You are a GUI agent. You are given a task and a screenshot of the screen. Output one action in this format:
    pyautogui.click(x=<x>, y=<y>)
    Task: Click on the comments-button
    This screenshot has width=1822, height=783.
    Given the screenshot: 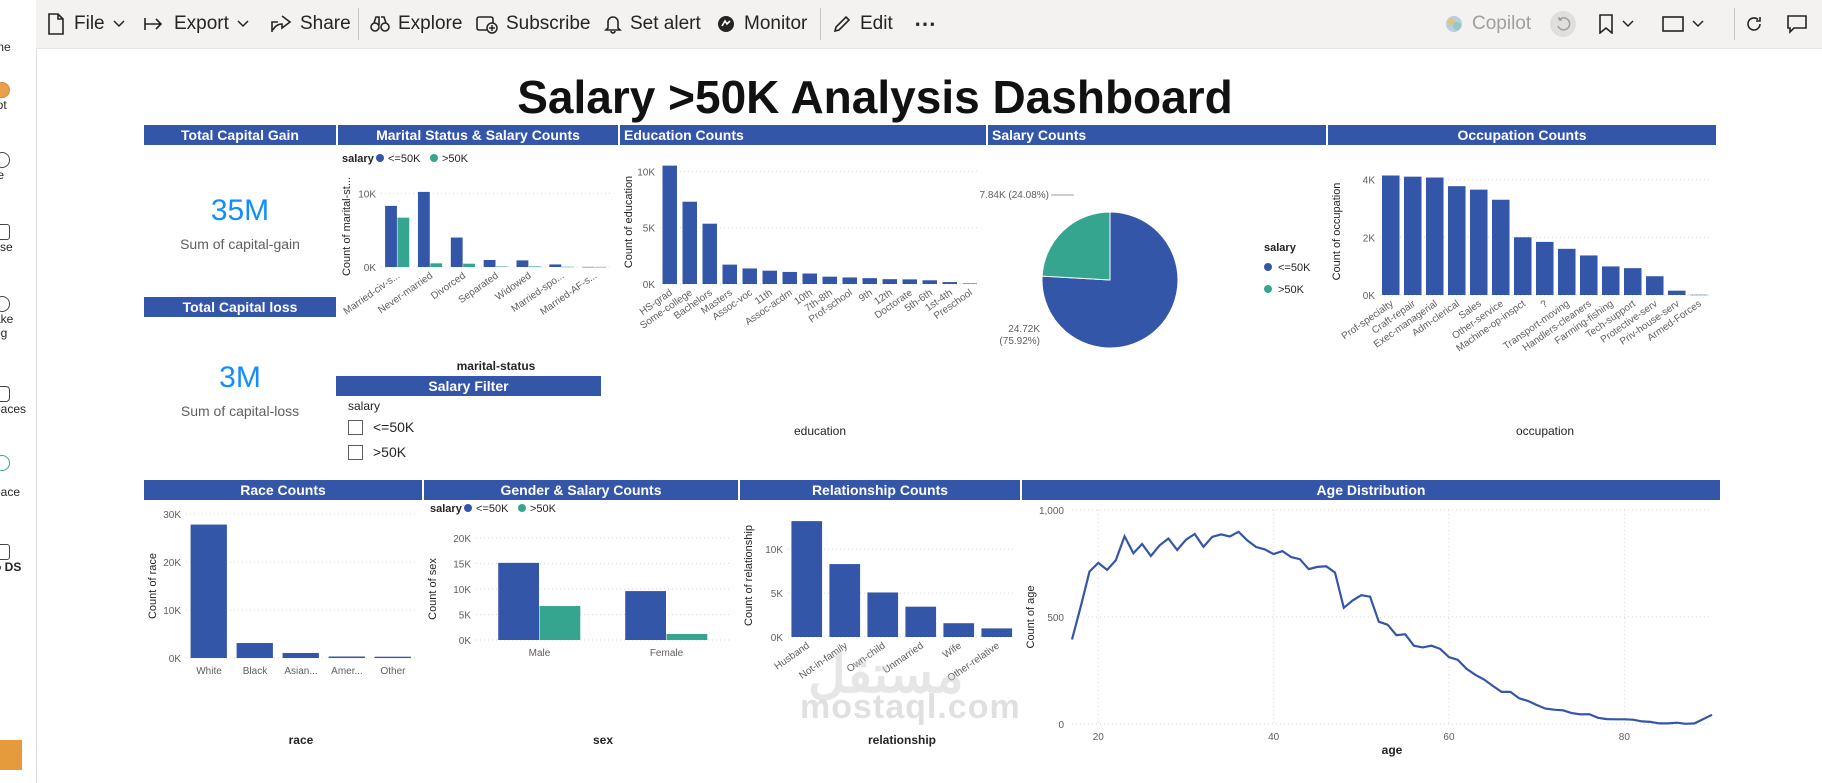 What is the action you would take?
    pyautogui.click(x=1797, y=24)
    